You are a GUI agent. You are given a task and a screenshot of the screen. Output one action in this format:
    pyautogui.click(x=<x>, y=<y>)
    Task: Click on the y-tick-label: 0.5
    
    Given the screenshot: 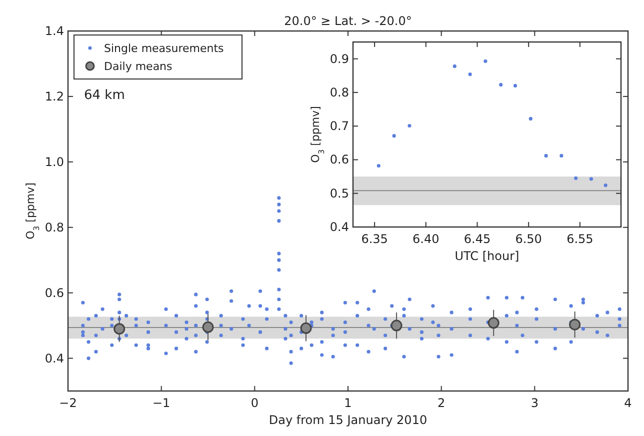 What is the action you would take?
    pyautogui.click(x=339, y=193)
    